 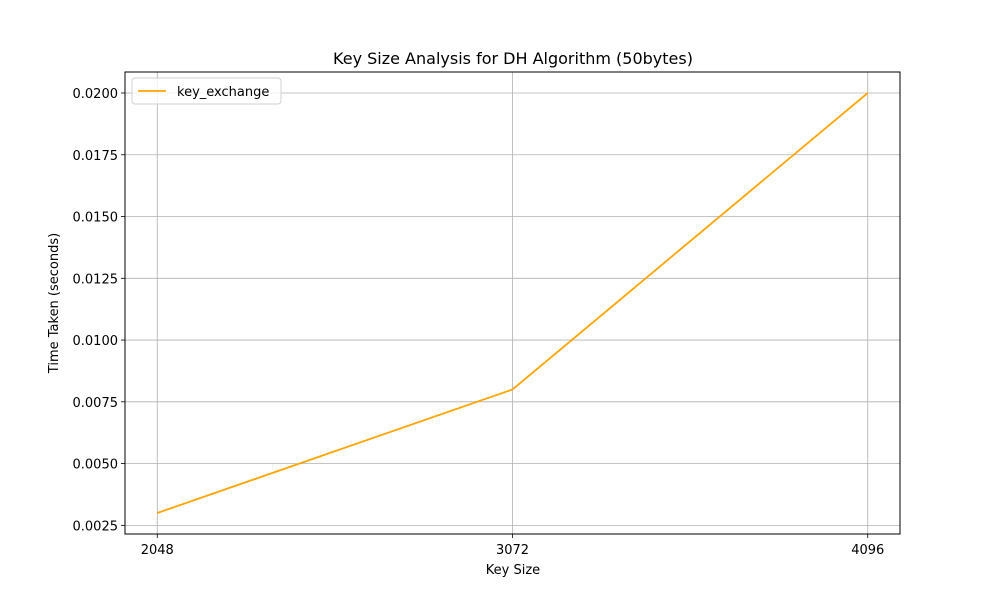 What do you see at coordinates (96, 279) in the screenshot?
I see `y-tick-label: 0.0125` at bounding box center [96, 279].